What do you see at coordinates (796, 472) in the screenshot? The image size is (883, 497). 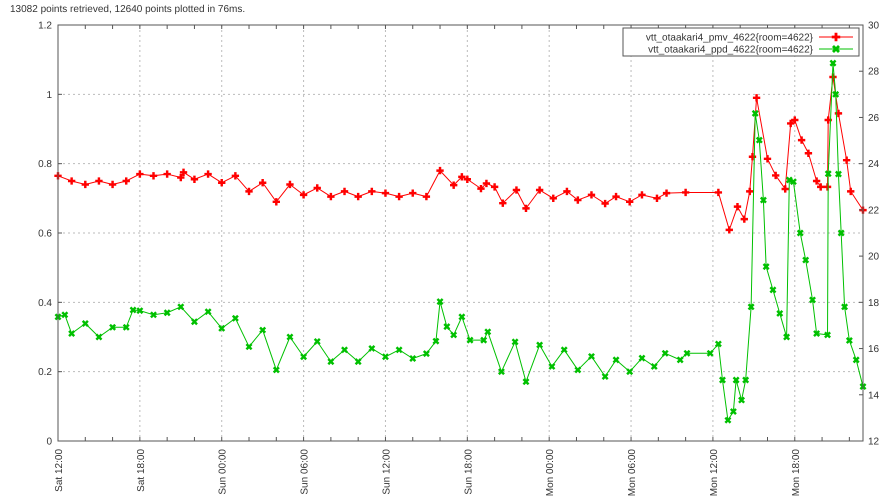 I see `x-tick-label: Mon 18:00` at bounding box center [796, 472].